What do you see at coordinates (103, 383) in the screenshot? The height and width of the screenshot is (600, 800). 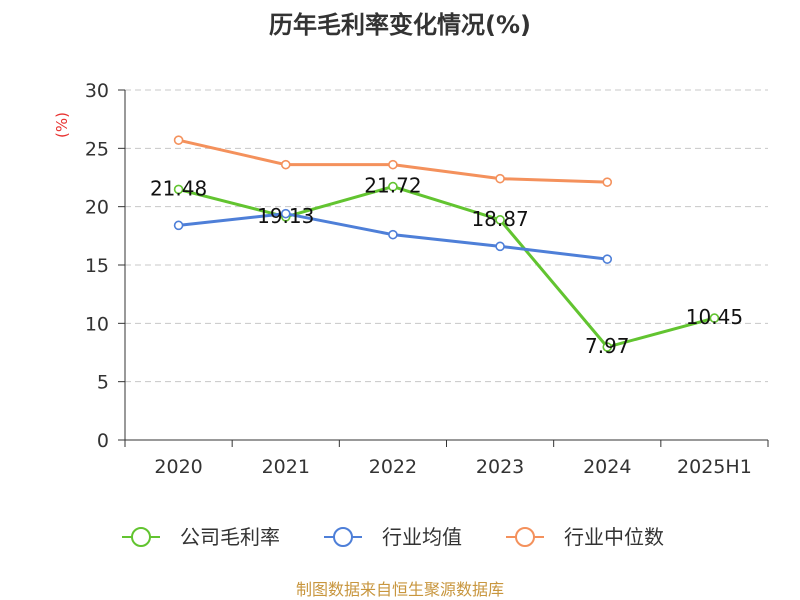 I see `y-tick-label: 5` at bounding box center [103, 383].